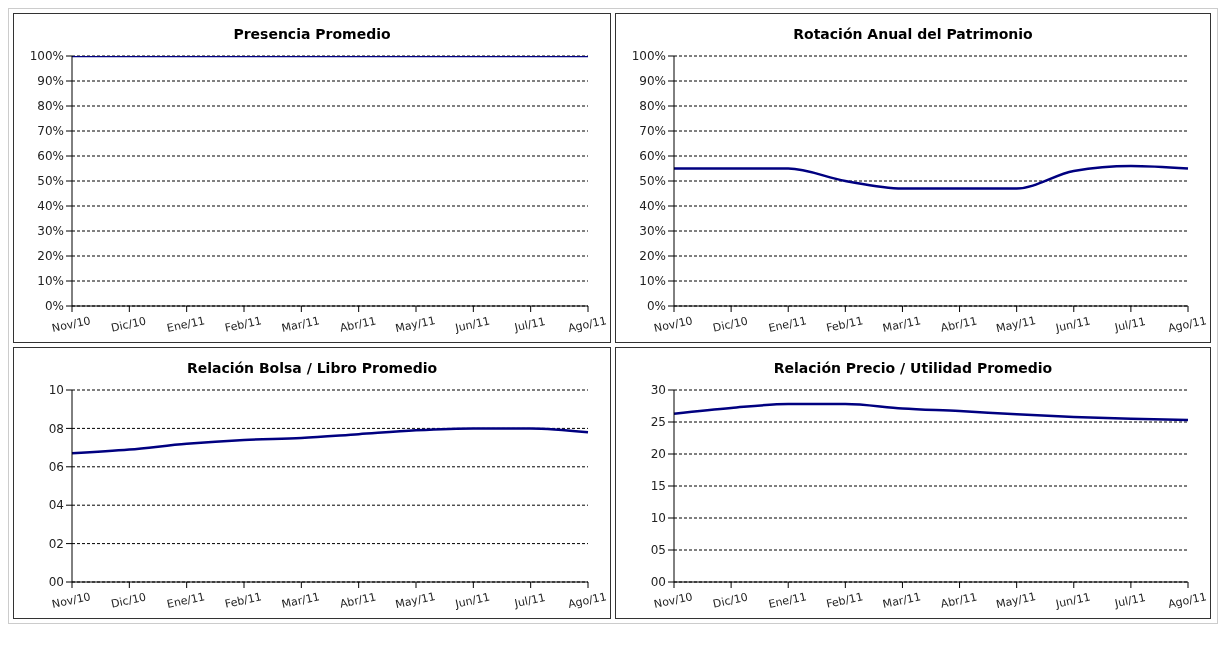  What do you see at coordinates (56, 505) in the screenshot?
I see `y-tick-label: 04` at bounding box center [56, 505].